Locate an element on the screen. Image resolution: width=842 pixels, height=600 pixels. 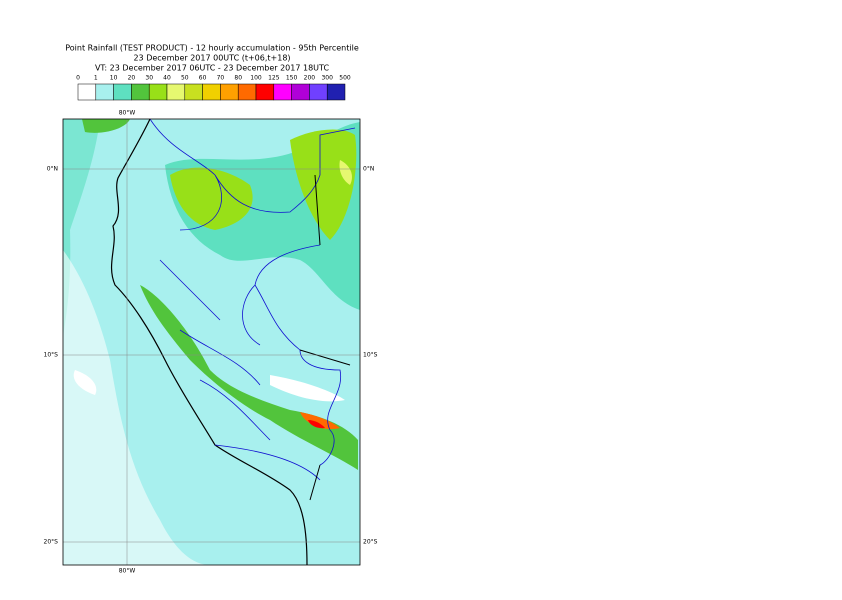
legend-label: 200 is located at coordinates (310, 78).